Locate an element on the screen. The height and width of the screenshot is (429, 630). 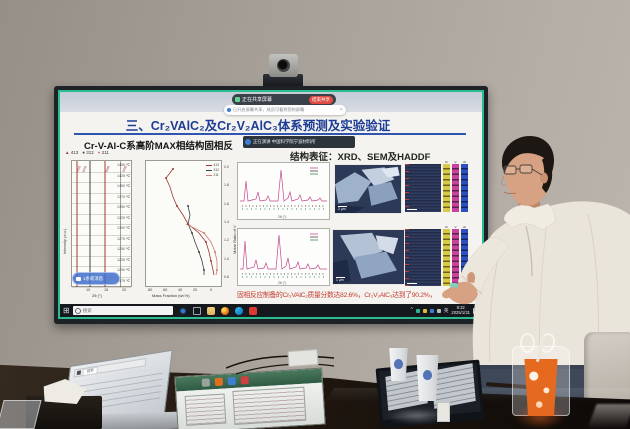
molar-ytick: 1.0 is located at coordinates (226, 259).